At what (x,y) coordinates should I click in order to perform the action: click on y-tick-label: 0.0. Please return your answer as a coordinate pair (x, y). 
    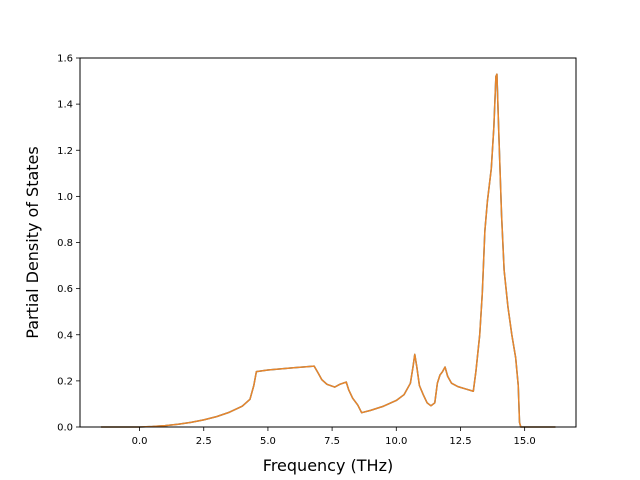
    Looking at the image, I should click on (65, 428).